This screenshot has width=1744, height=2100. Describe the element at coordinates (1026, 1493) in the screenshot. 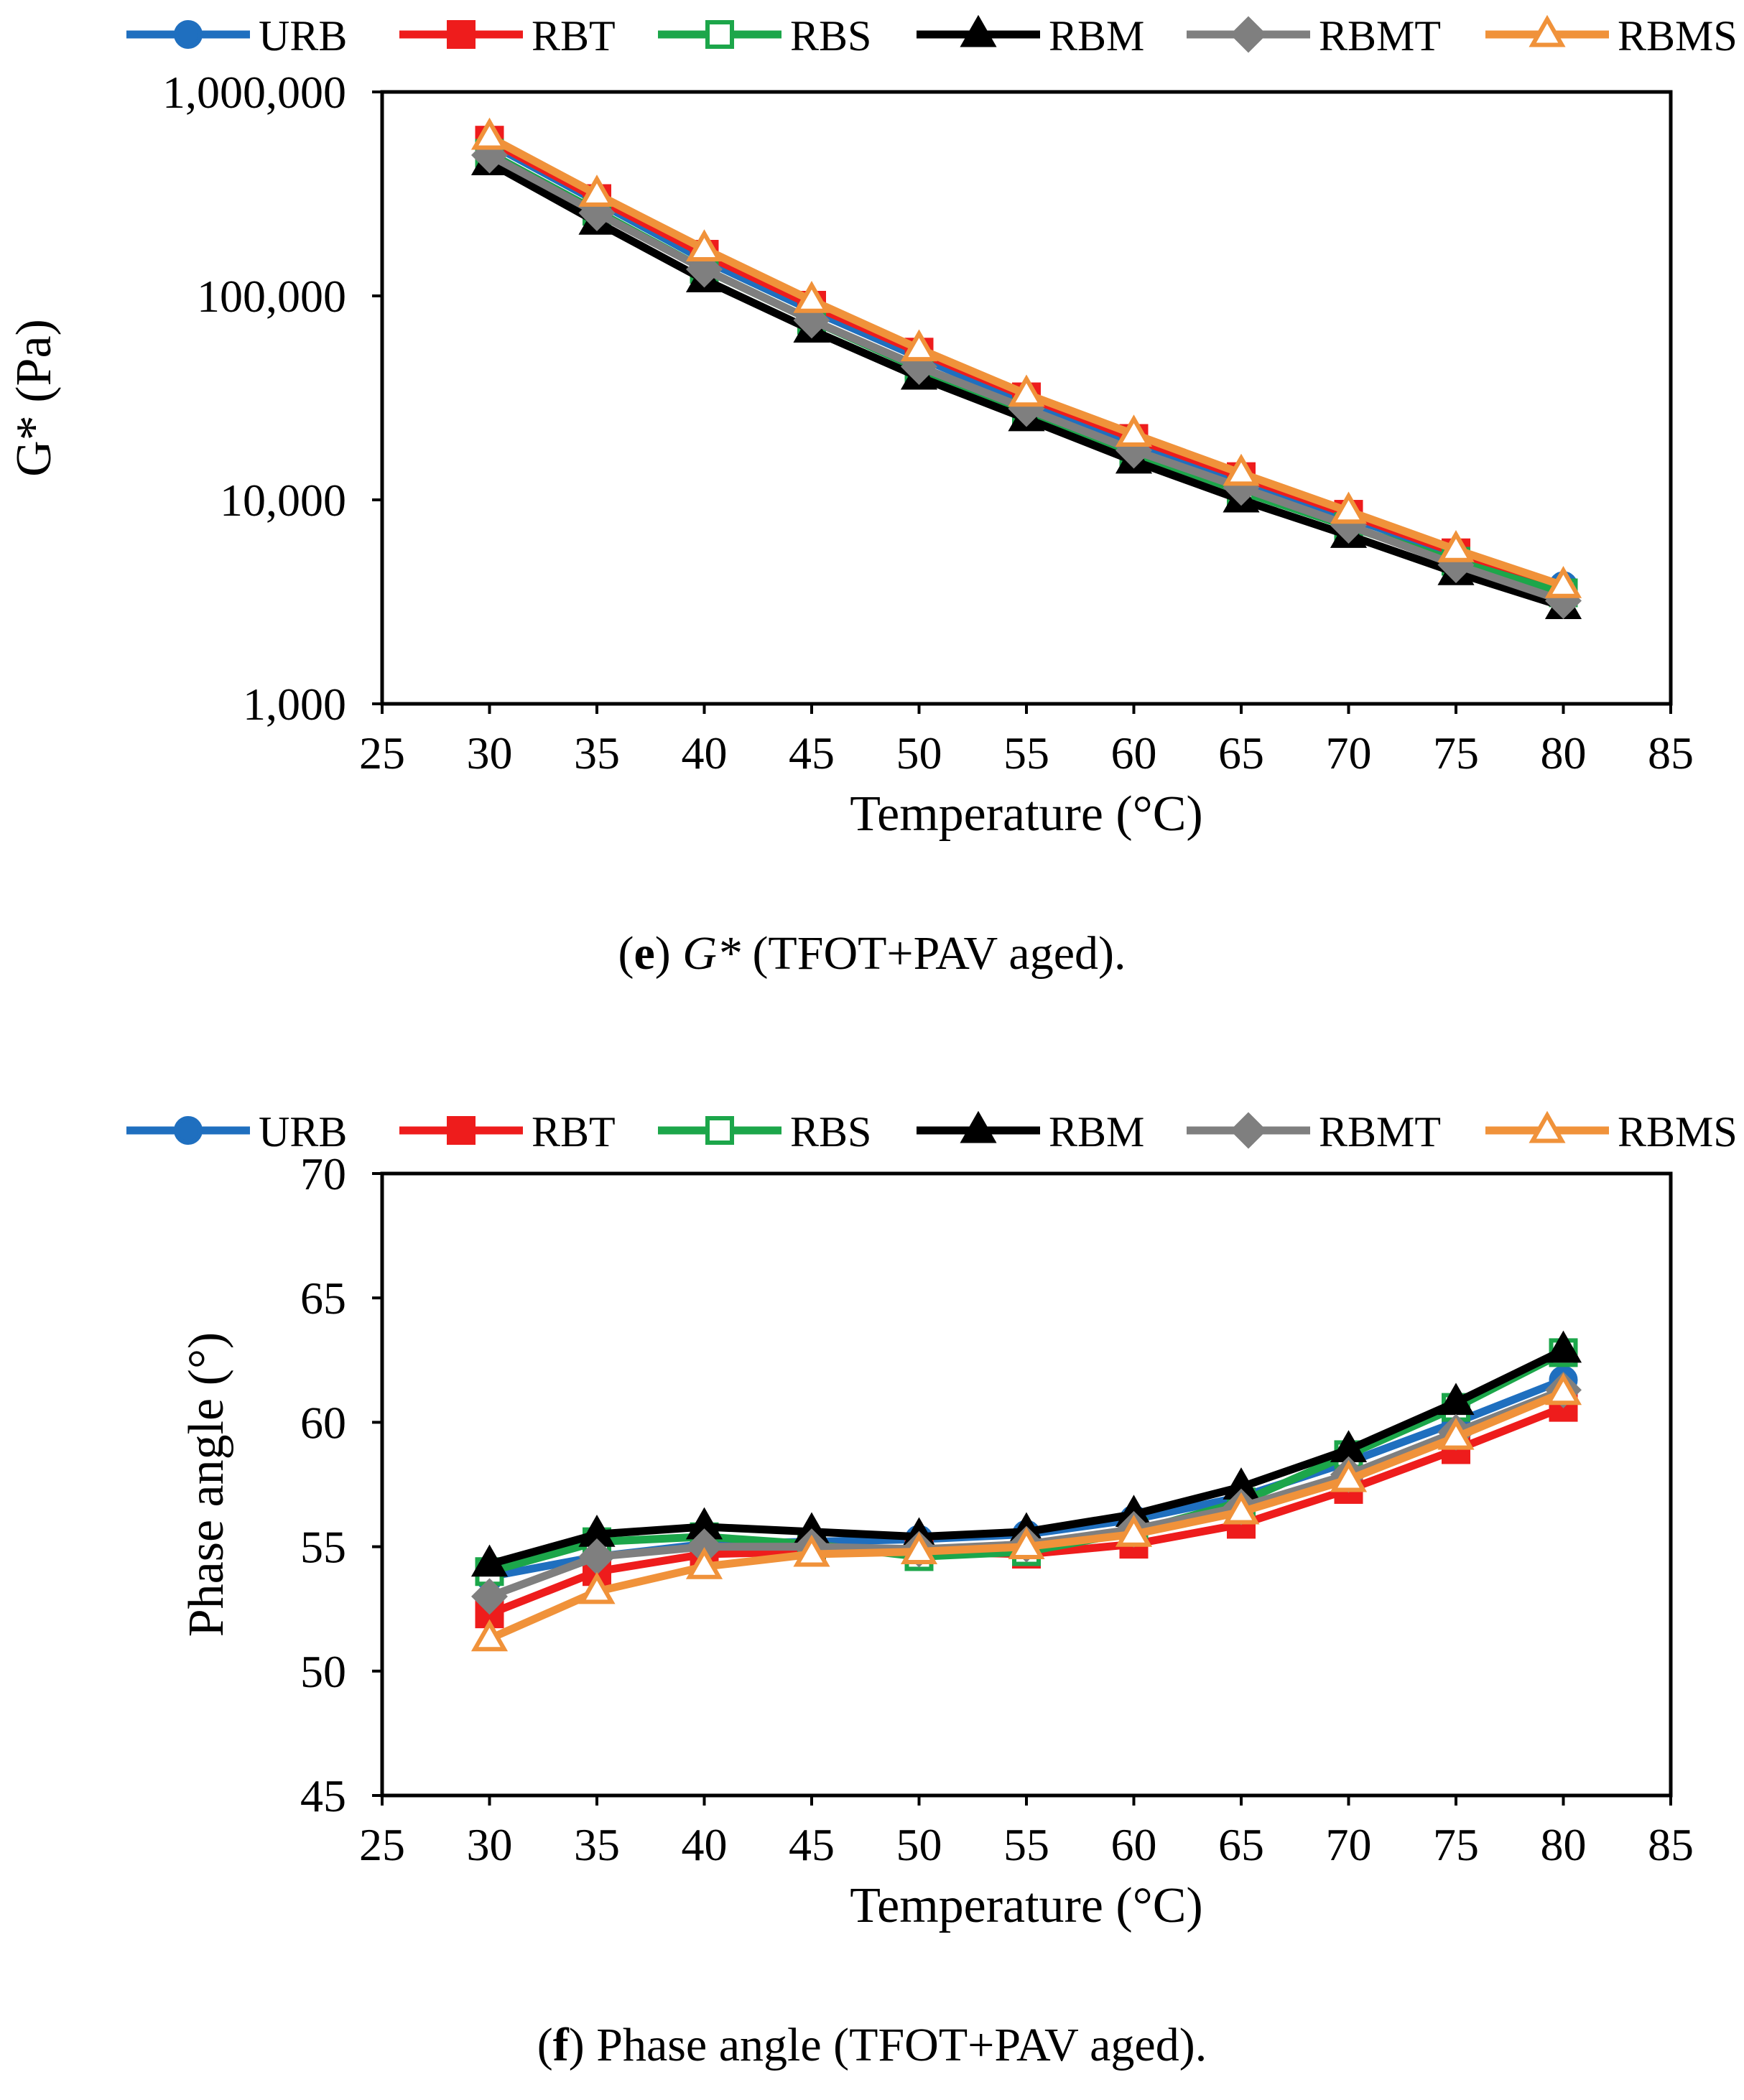

I see `series-rbmt` at that location.